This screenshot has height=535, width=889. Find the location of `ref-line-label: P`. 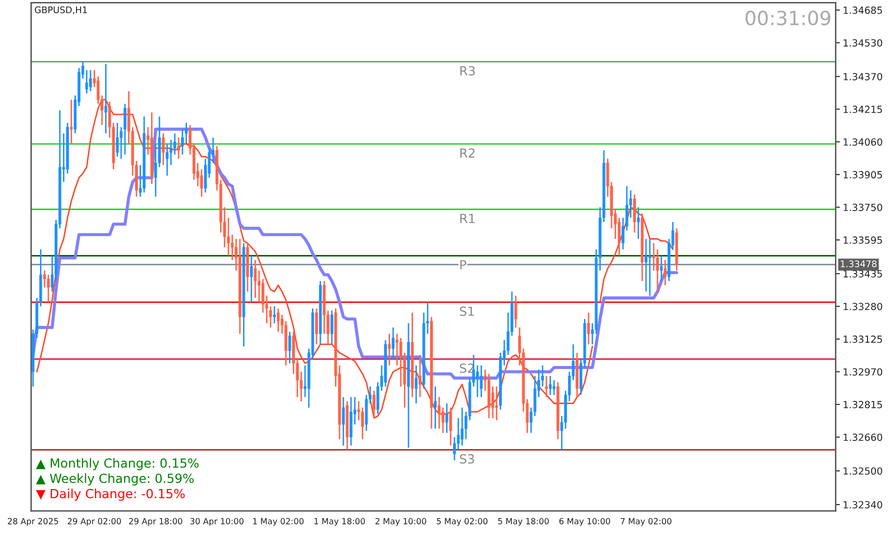

ref-line-label: P is located at coordinates (463, 265).